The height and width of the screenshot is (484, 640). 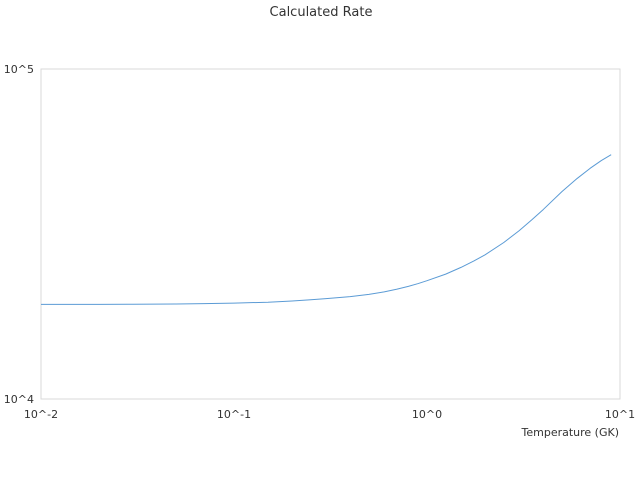 I want to click on chart-title: Calculated Rate, so click(x=321, y=12).